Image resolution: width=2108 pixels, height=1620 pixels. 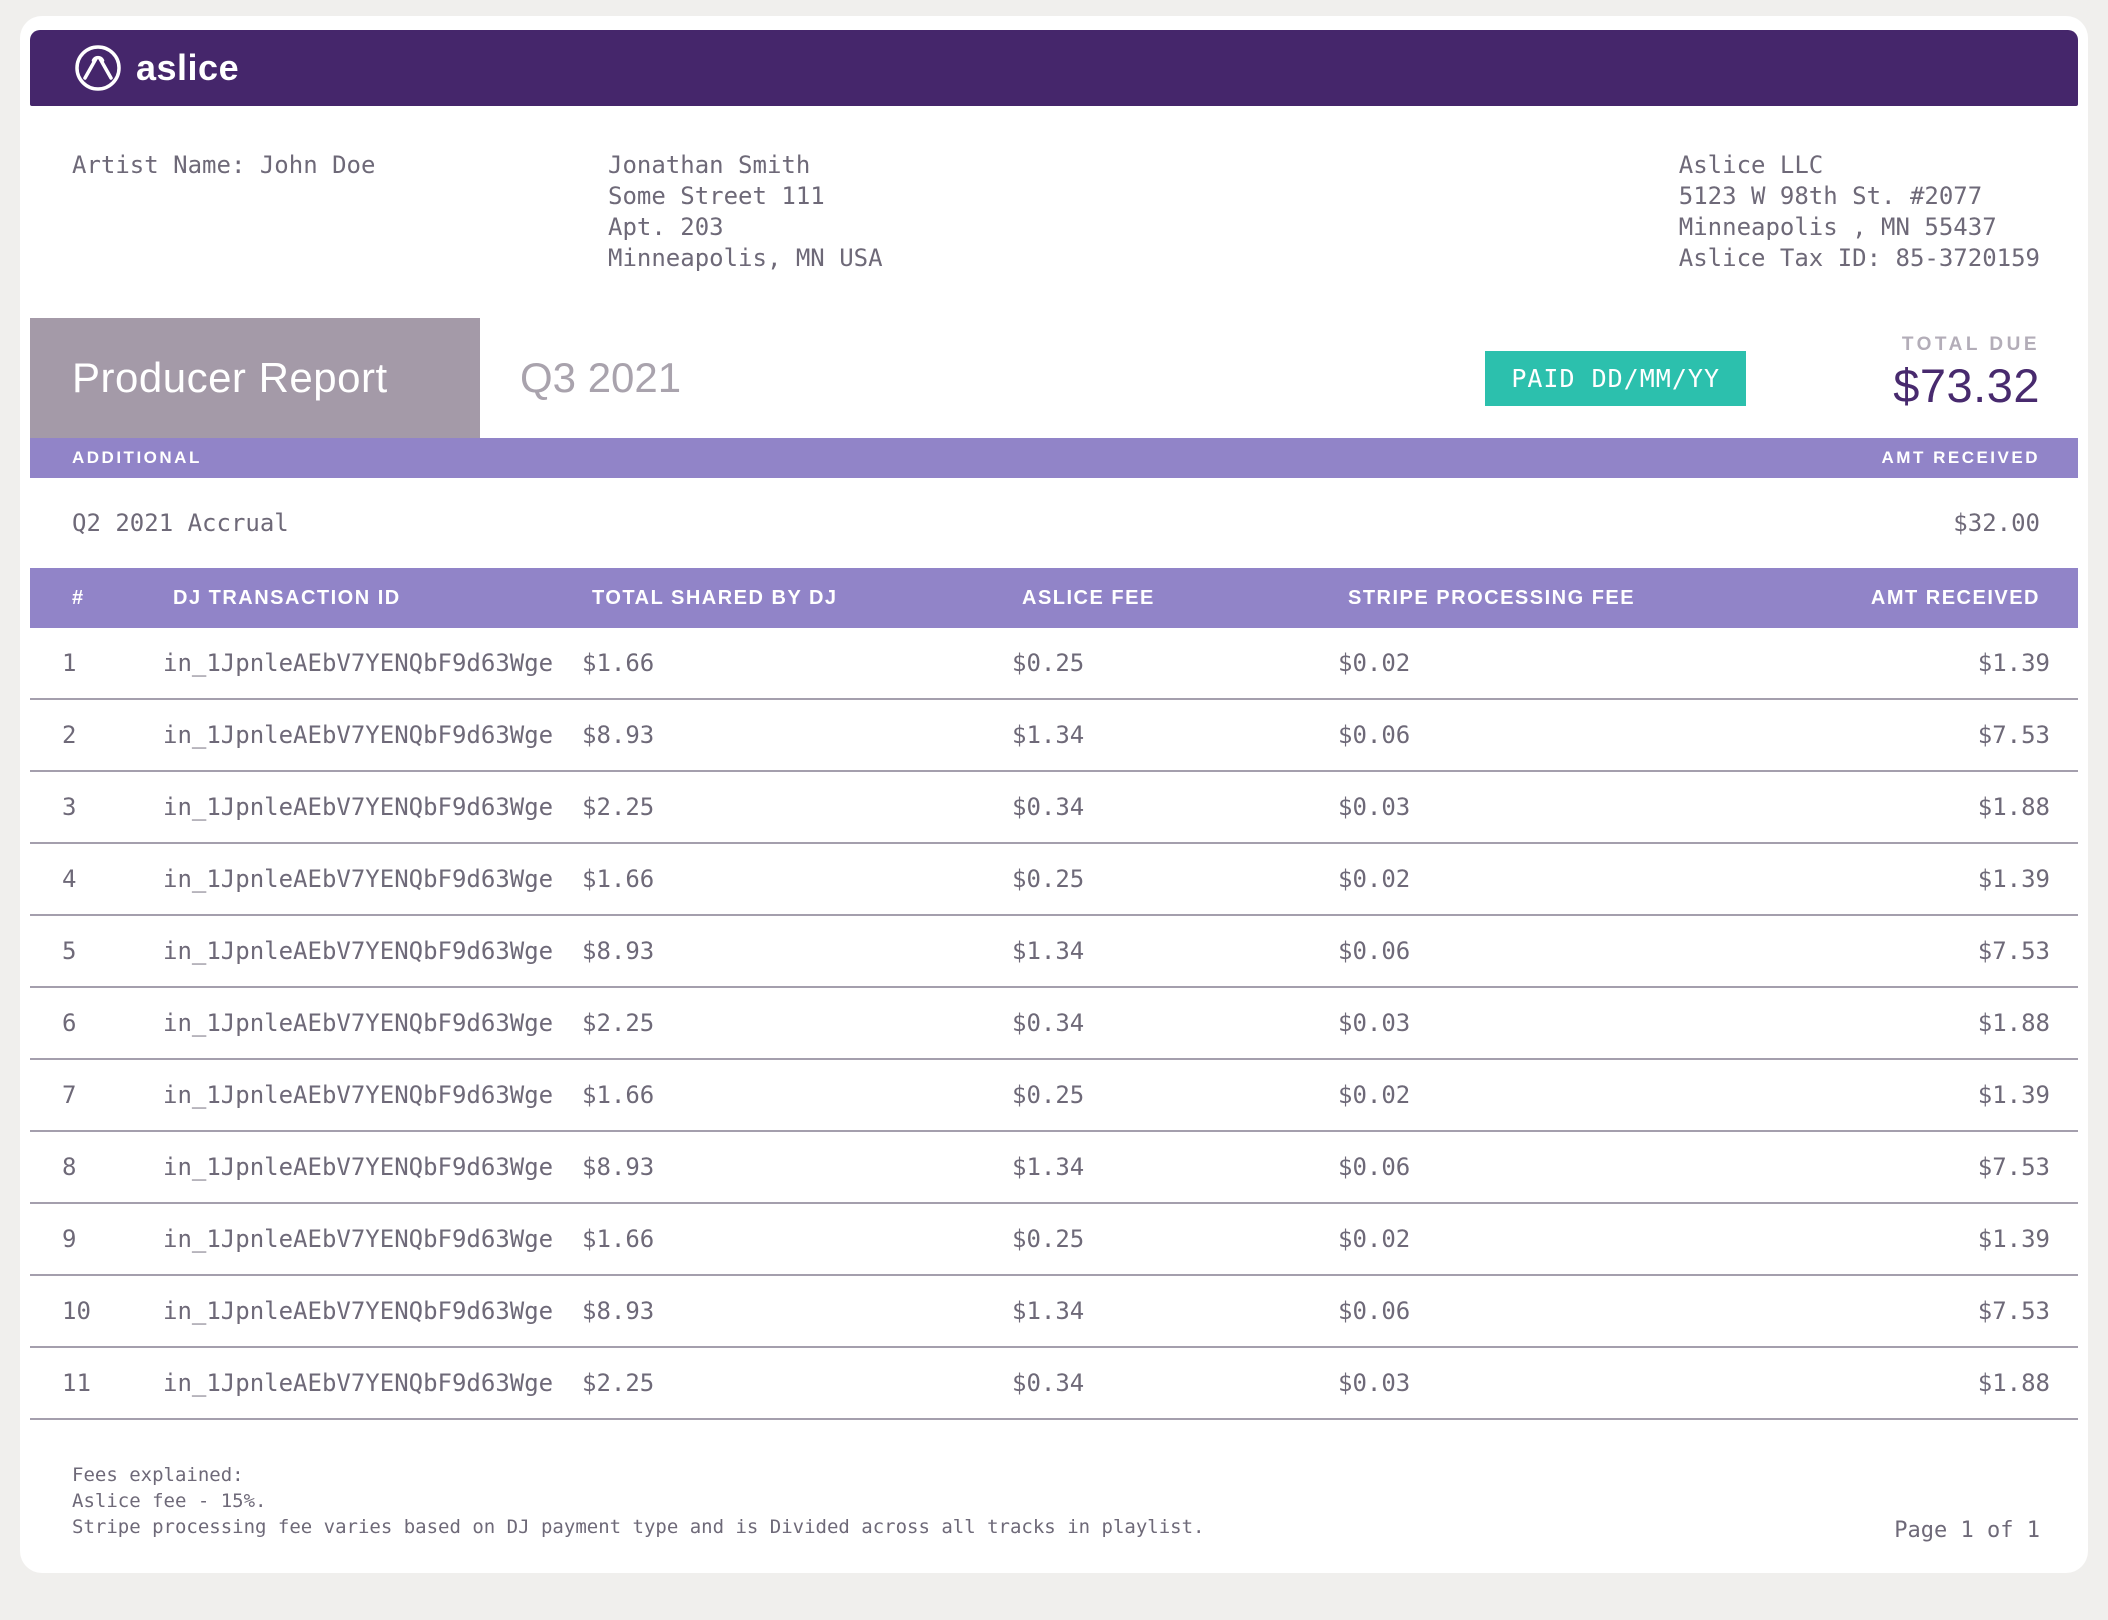 I want to click on additional-section-header: ADDITIONAL AMT RECEIVED, so click(x=1054, y=458).